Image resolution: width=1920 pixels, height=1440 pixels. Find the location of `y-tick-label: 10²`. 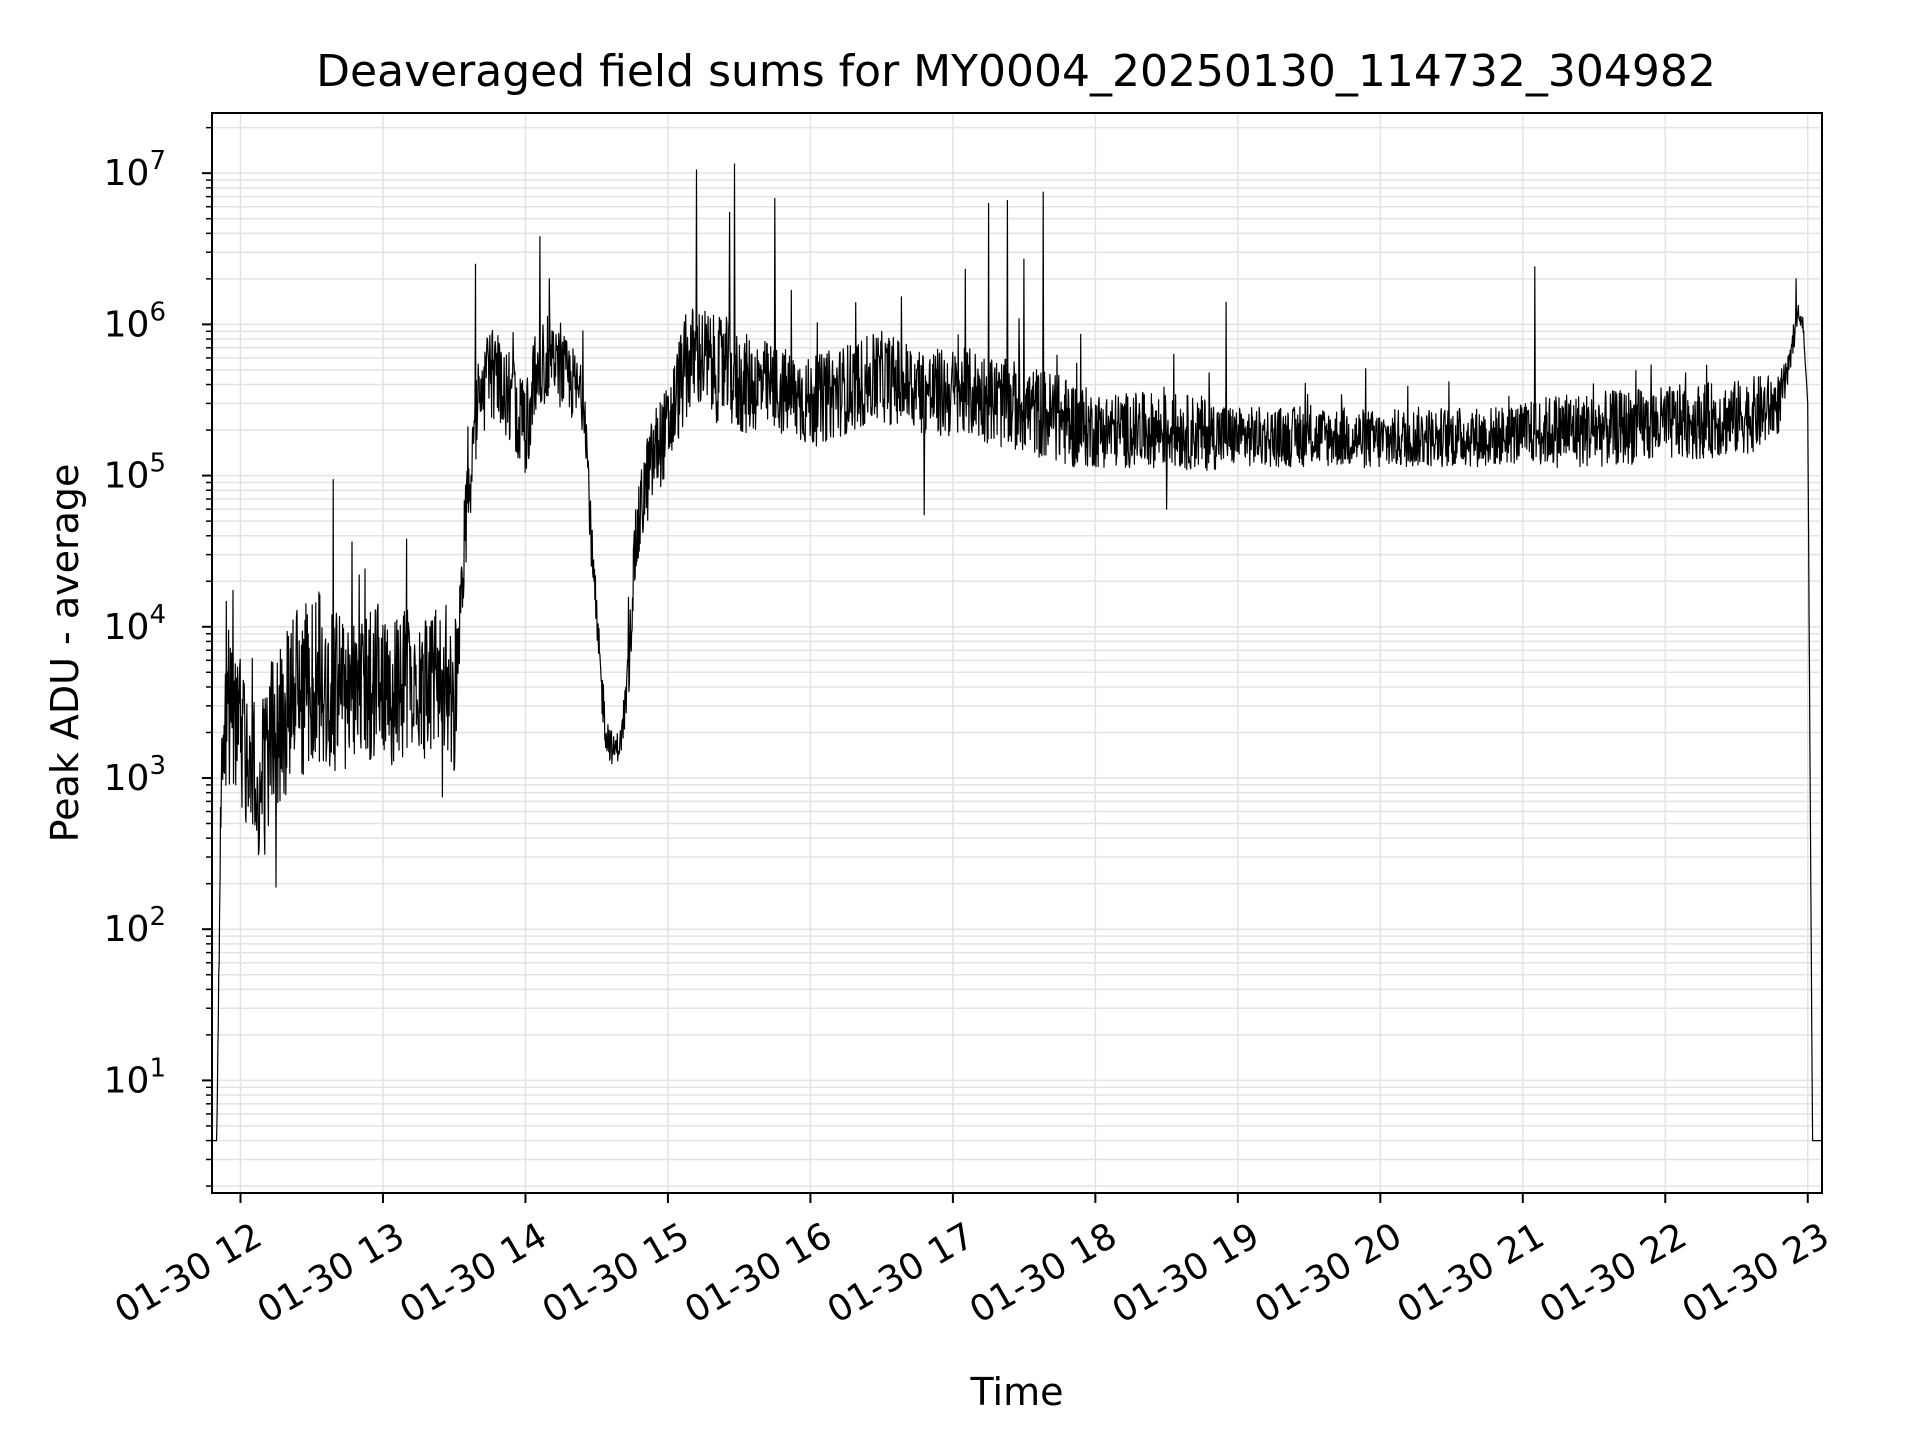

y-tick-label: 10² is located at coordinates (135, 926).